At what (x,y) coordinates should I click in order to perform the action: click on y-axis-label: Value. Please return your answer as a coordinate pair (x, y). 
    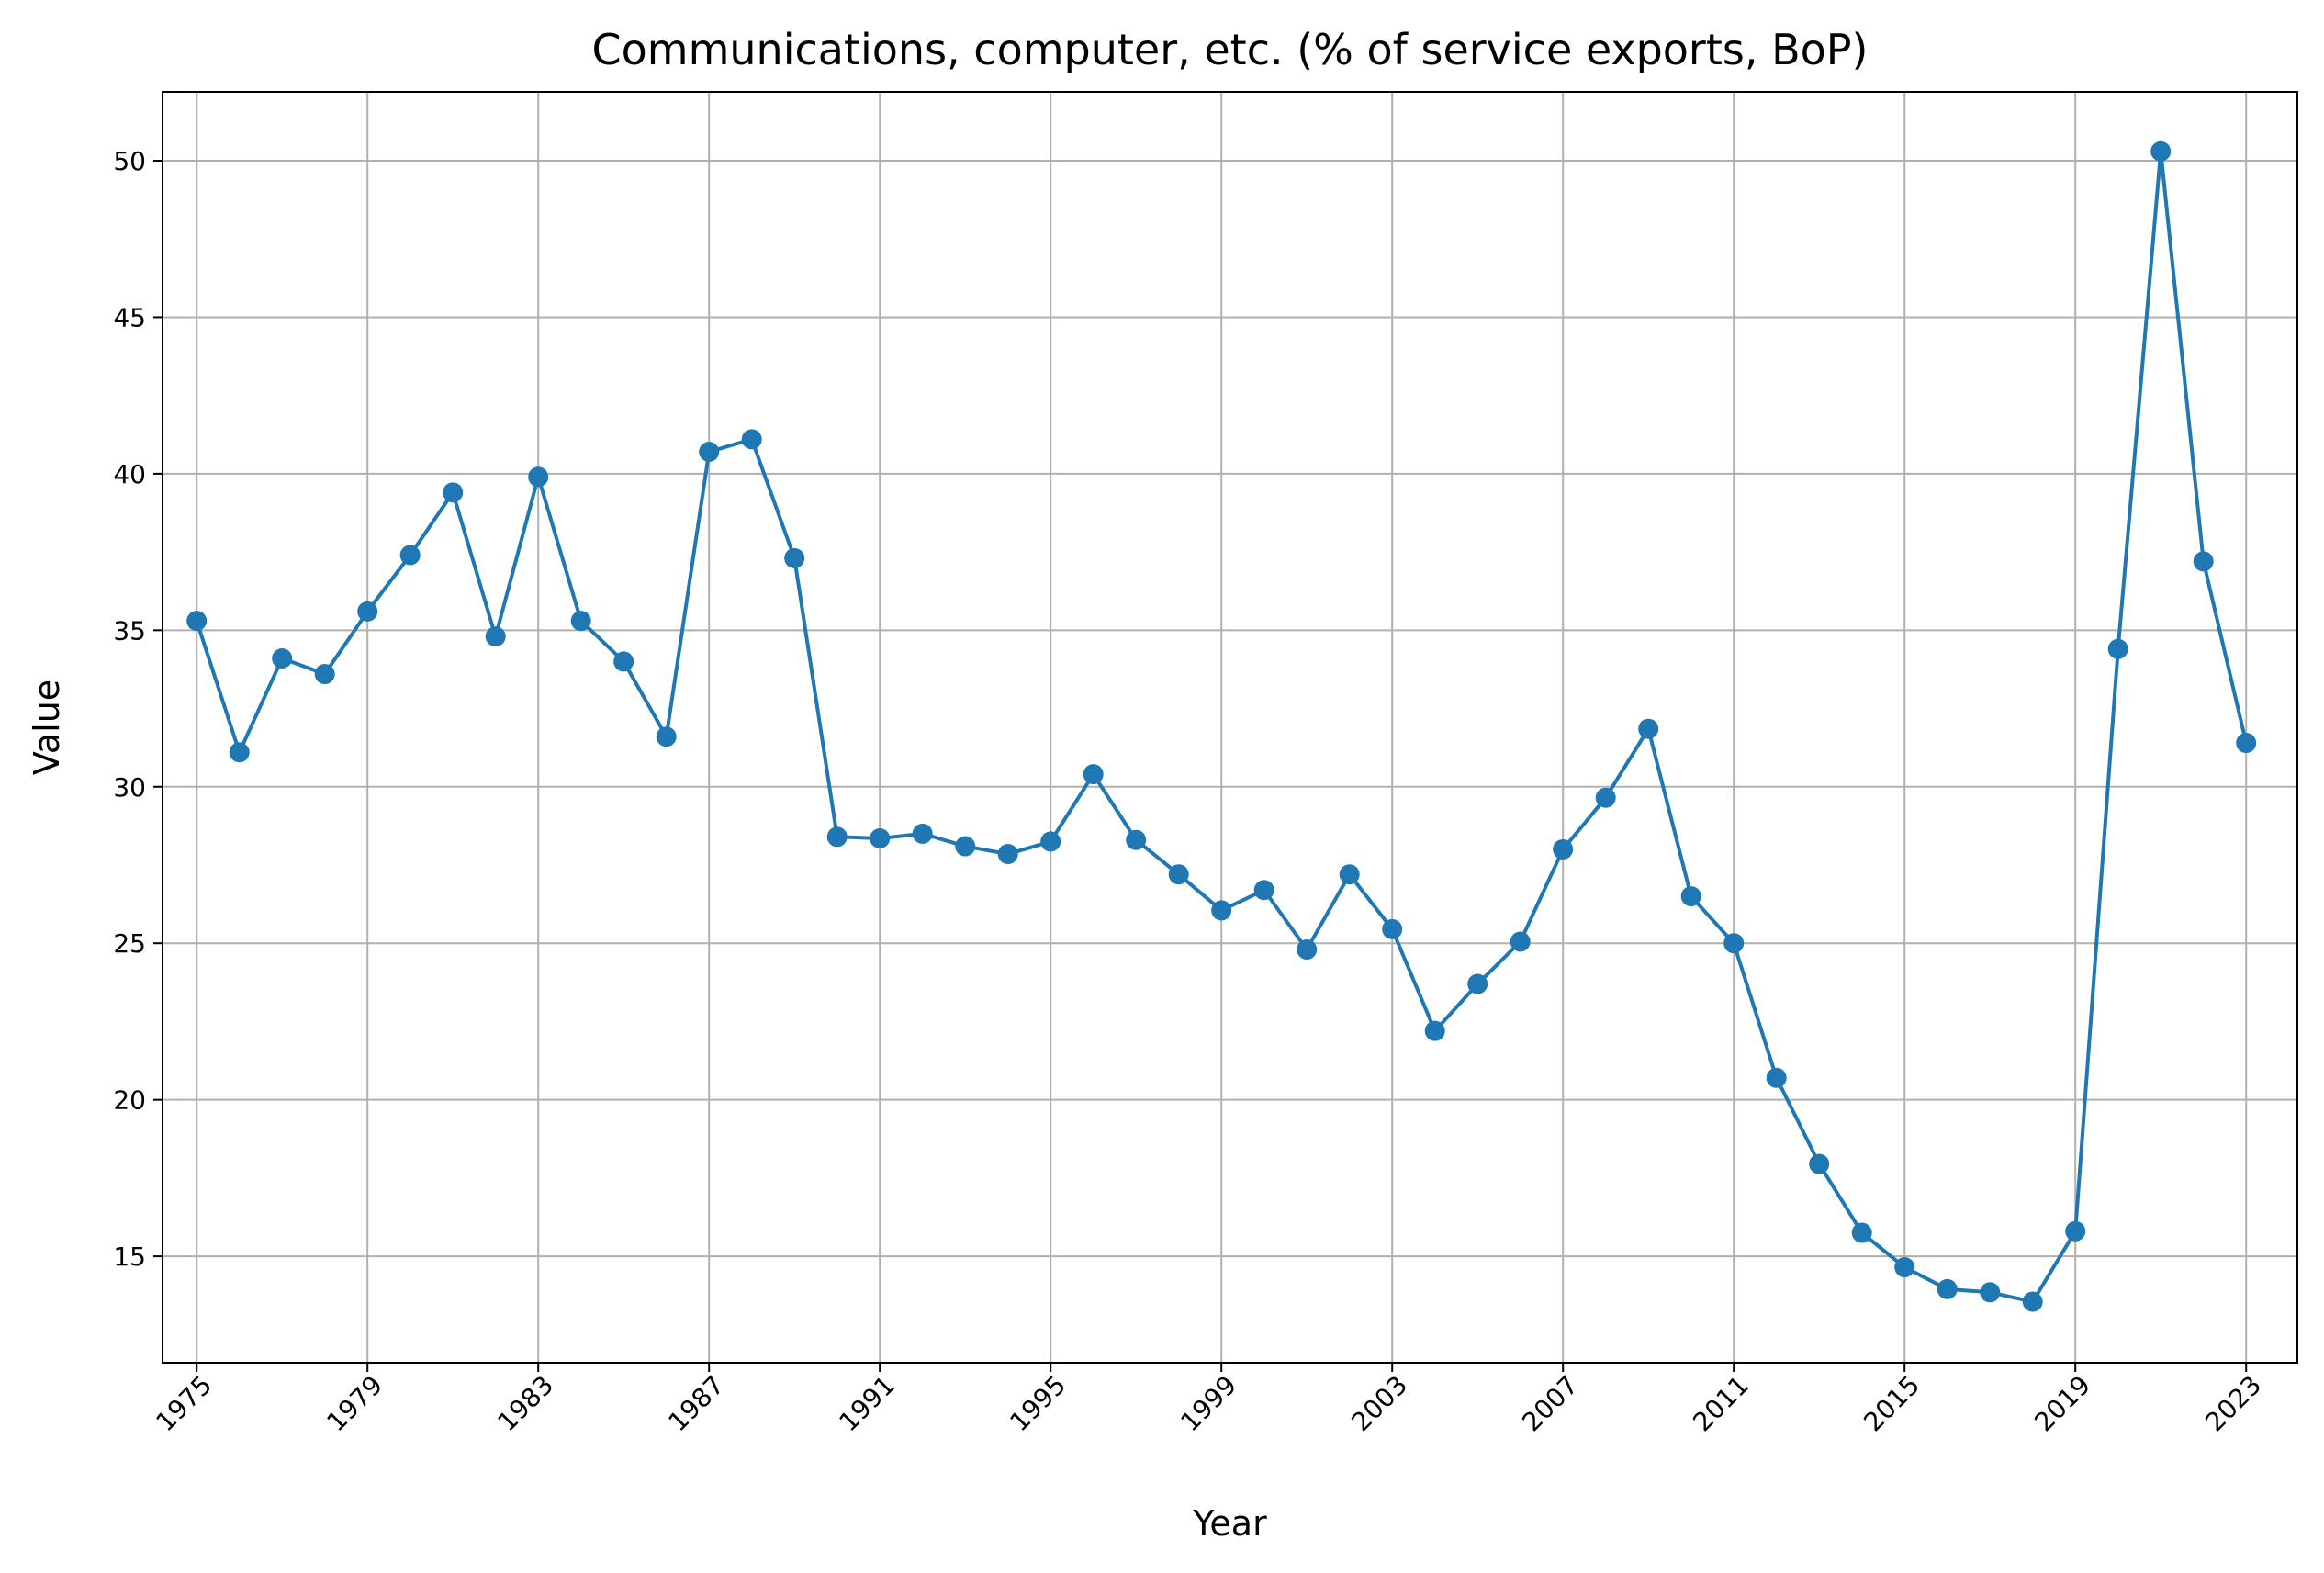
    Looking at the image, I should click on (47, 727).